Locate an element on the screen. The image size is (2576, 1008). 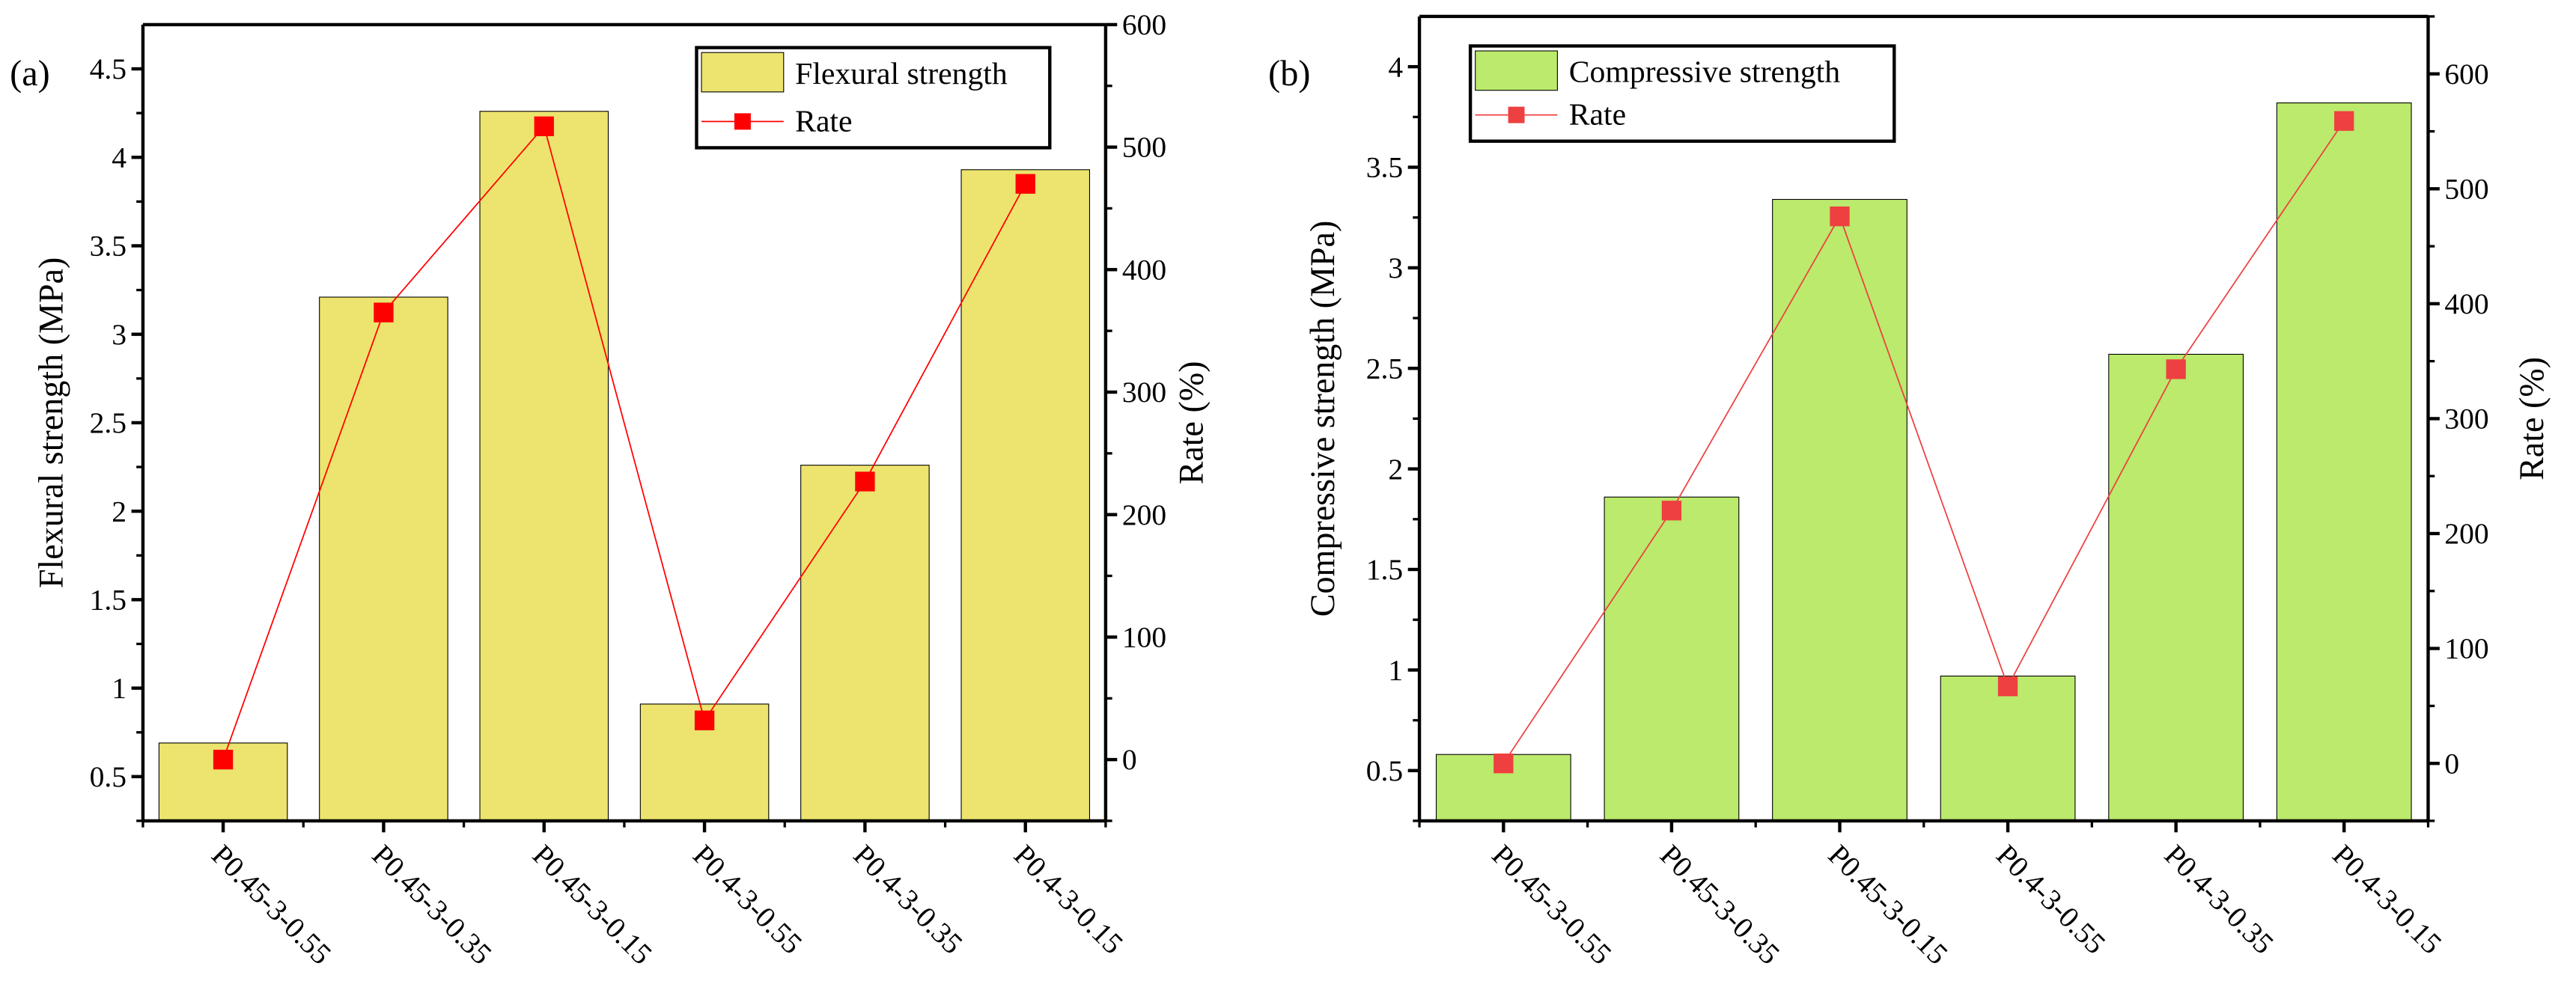
panel-label: (b) is located at coordinates (1289, 74).